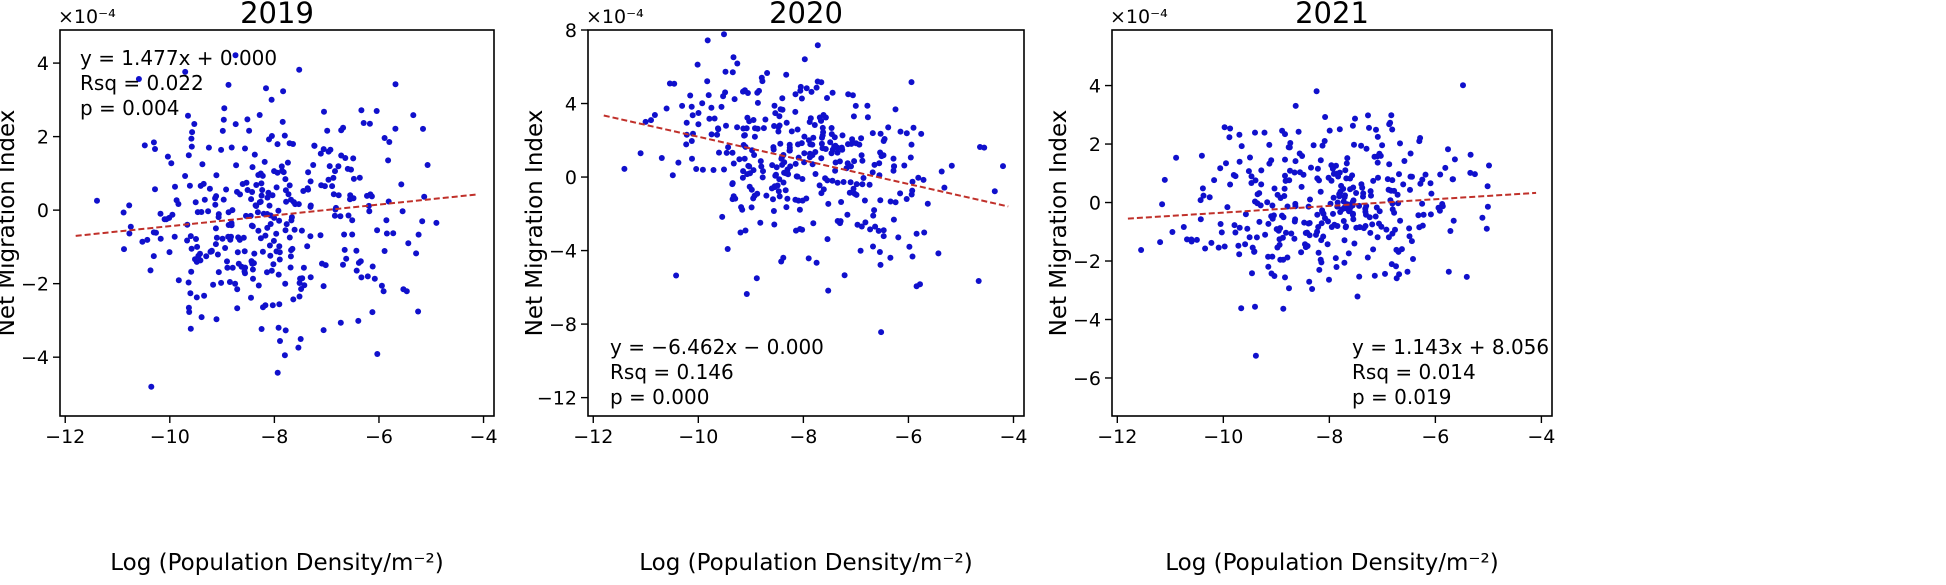  Describe the element at coordinates (276, 563) in the screenshot. I see `x-axis-label: Log (Population Density/m⁻²)` at that location.